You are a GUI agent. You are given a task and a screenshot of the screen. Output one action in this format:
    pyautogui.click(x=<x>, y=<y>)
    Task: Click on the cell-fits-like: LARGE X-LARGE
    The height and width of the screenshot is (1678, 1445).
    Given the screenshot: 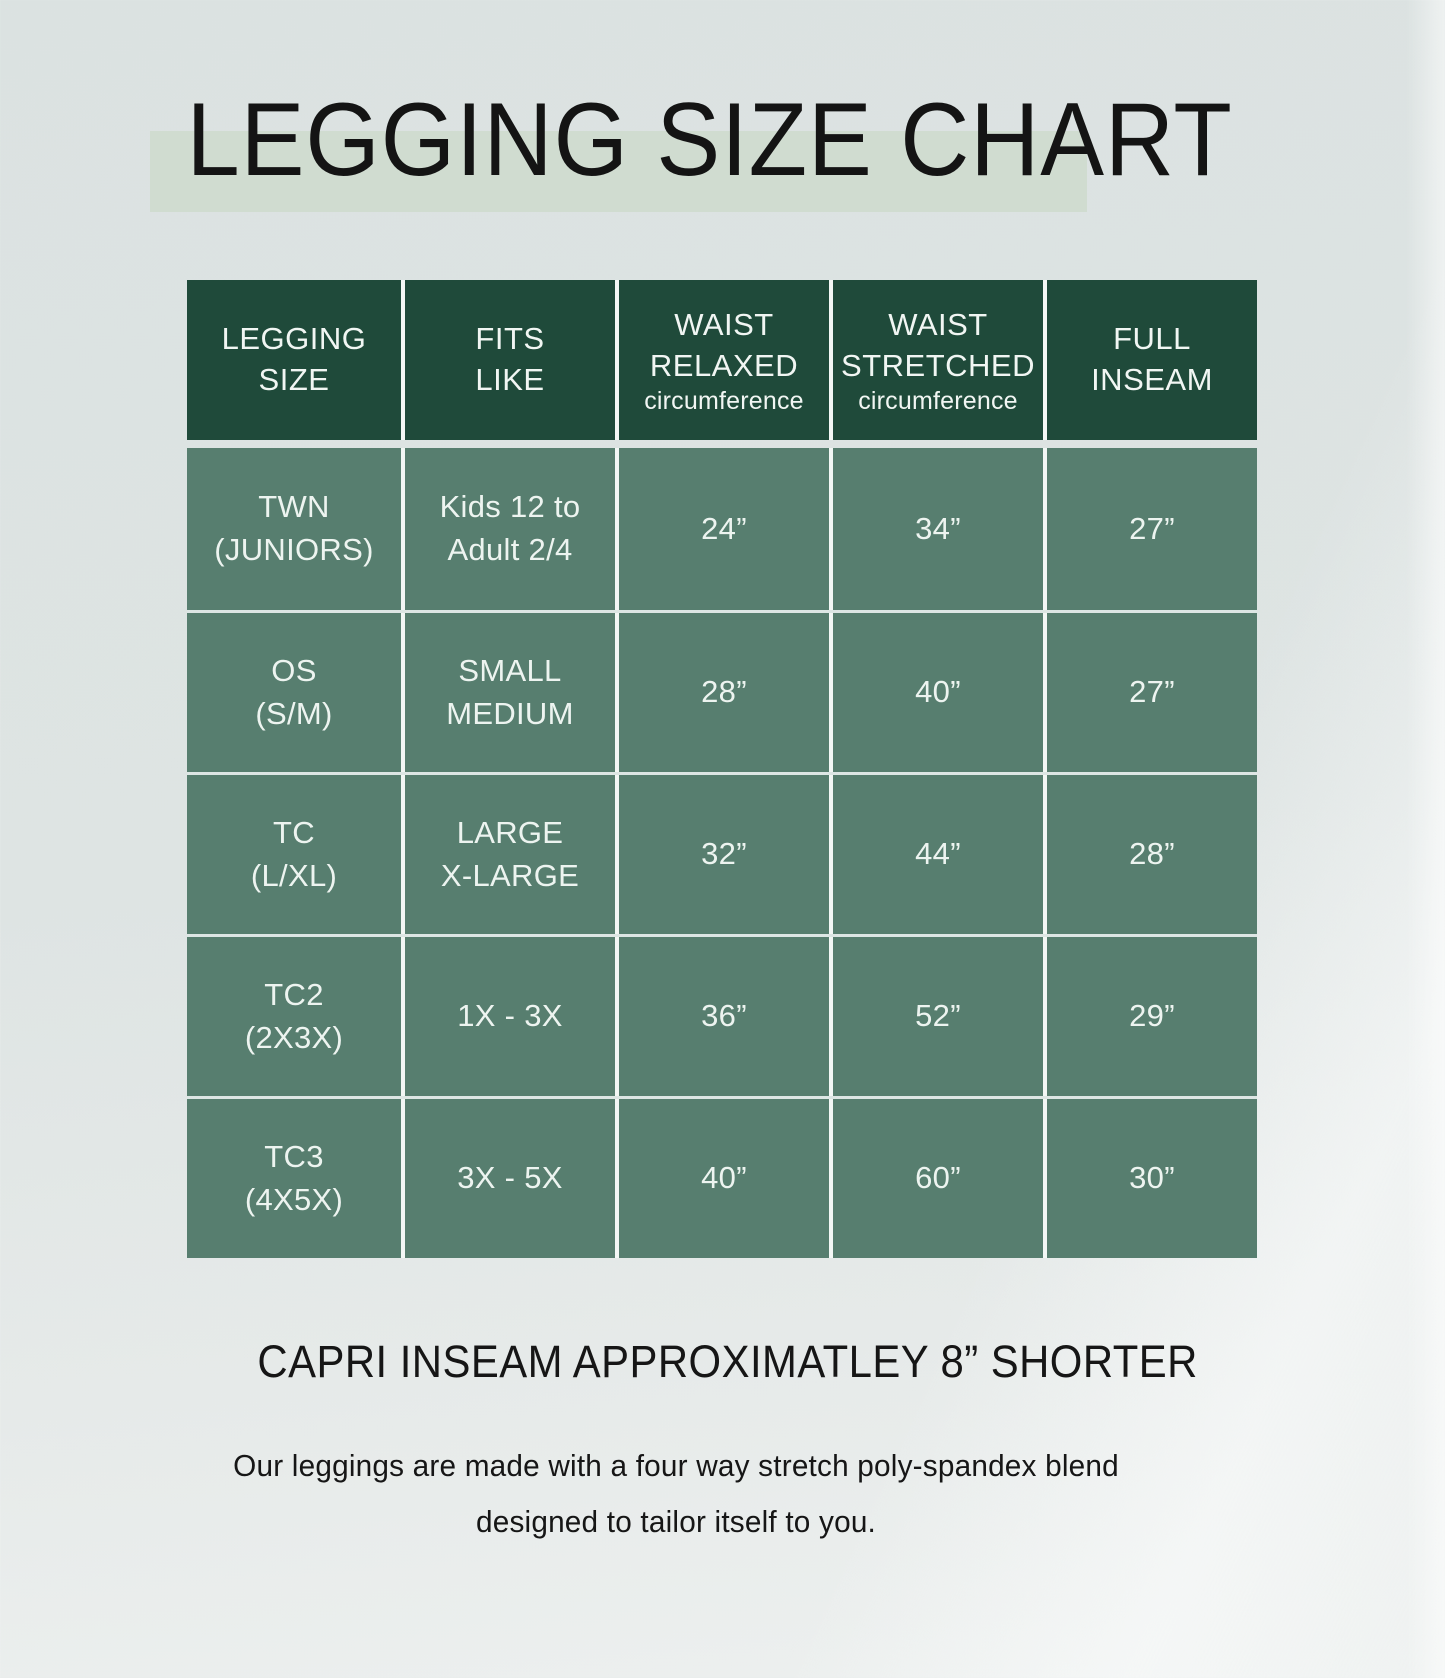 What is the action you would take?
    pyautogui.click(x=508, y=854)
    